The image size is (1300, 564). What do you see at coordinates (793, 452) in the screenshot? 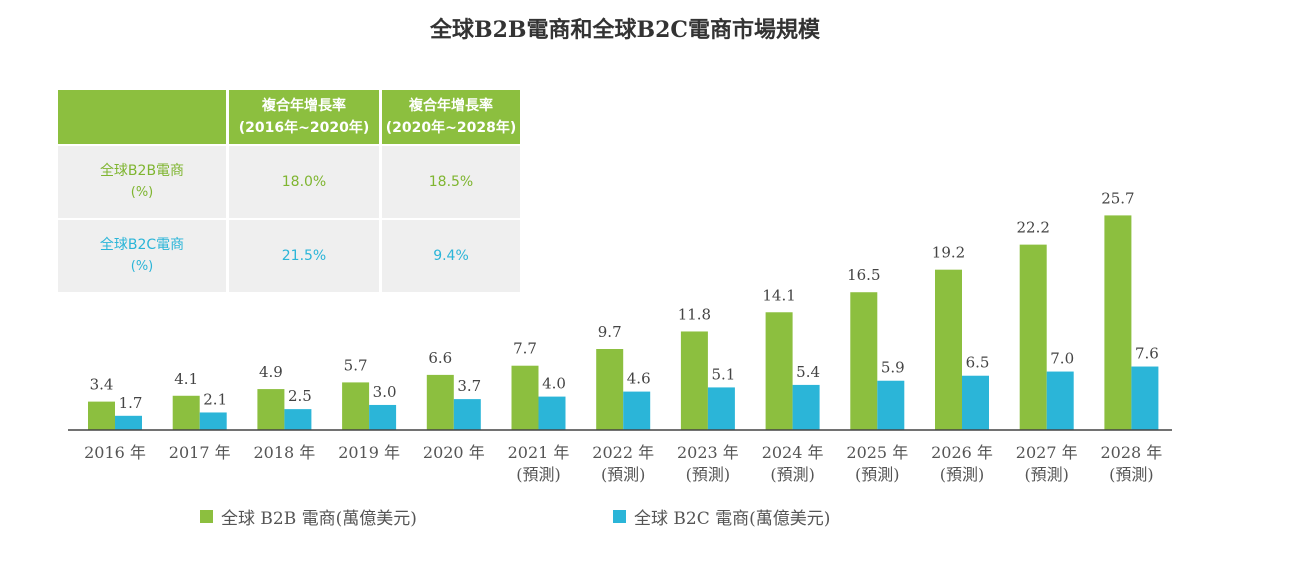
I see `x-tick-label: 2024 年` at bounding box center [793, 452].